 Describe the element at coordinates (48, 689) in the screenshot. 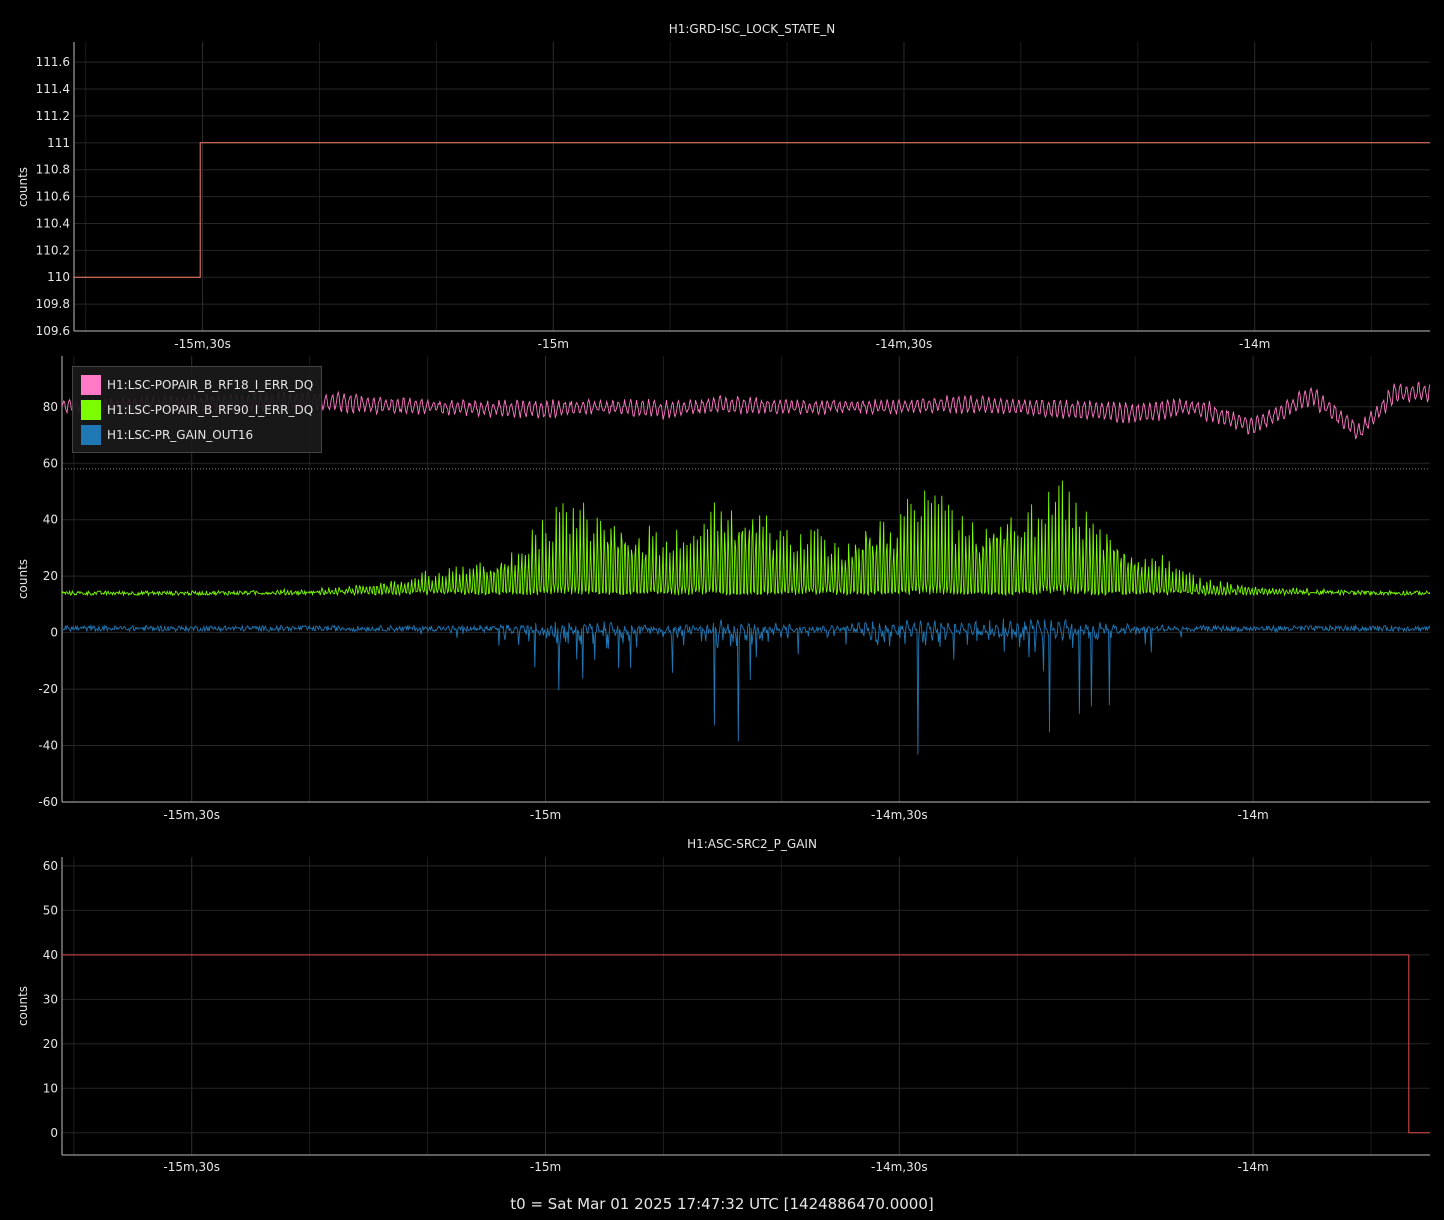

I see `y-tick-label: -20` at that location.